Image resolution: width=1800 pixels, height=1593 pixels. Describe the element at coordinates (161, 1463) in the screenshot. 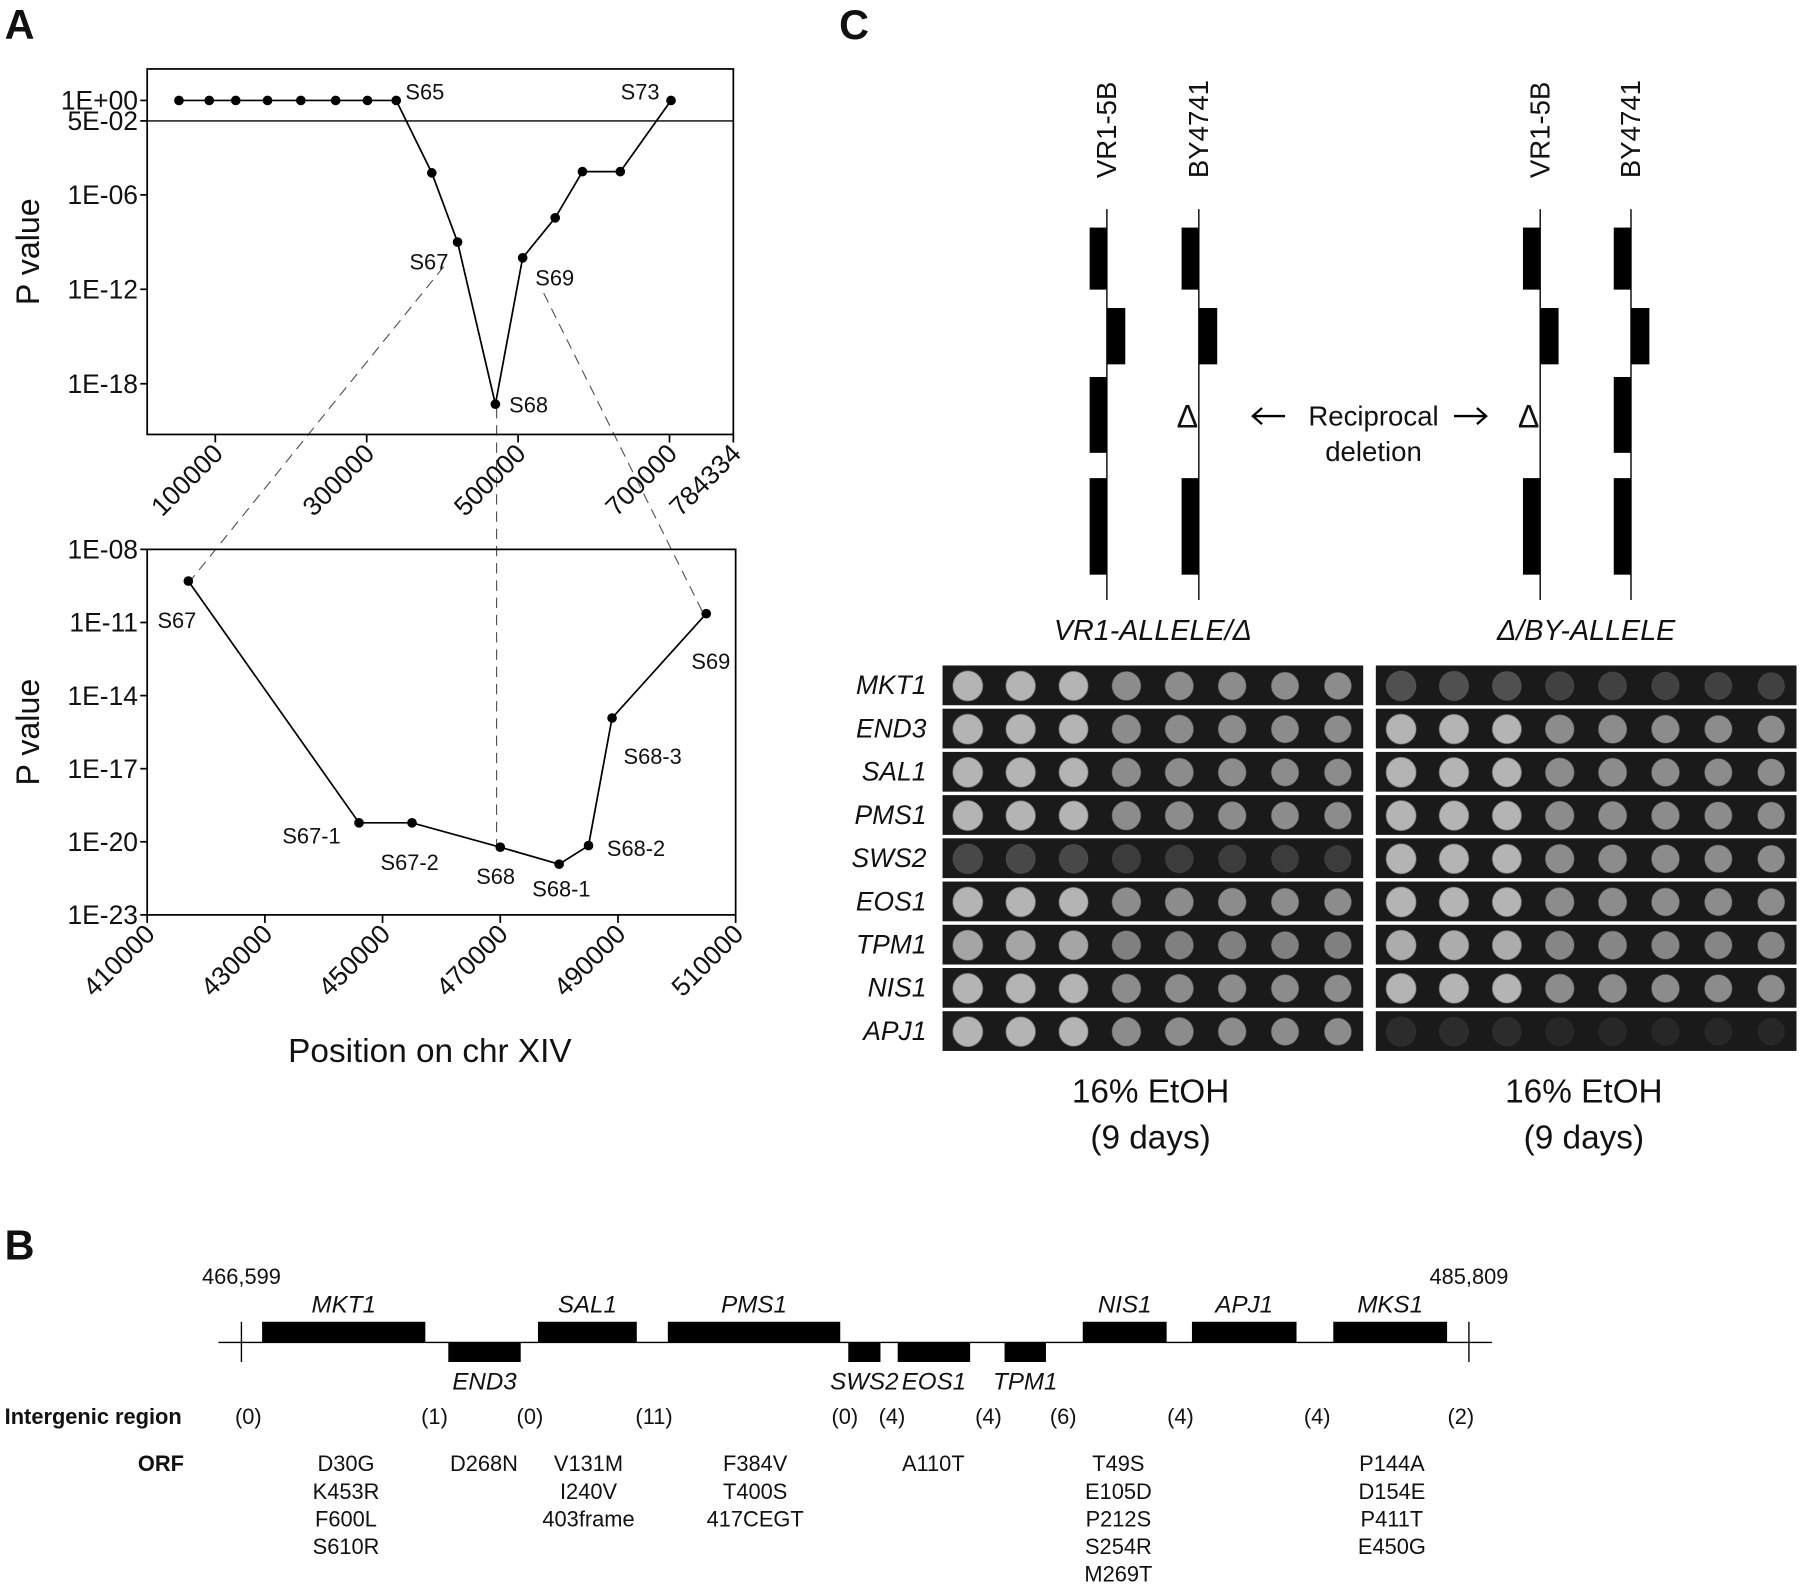

I see `row-label: ORF` at that location.